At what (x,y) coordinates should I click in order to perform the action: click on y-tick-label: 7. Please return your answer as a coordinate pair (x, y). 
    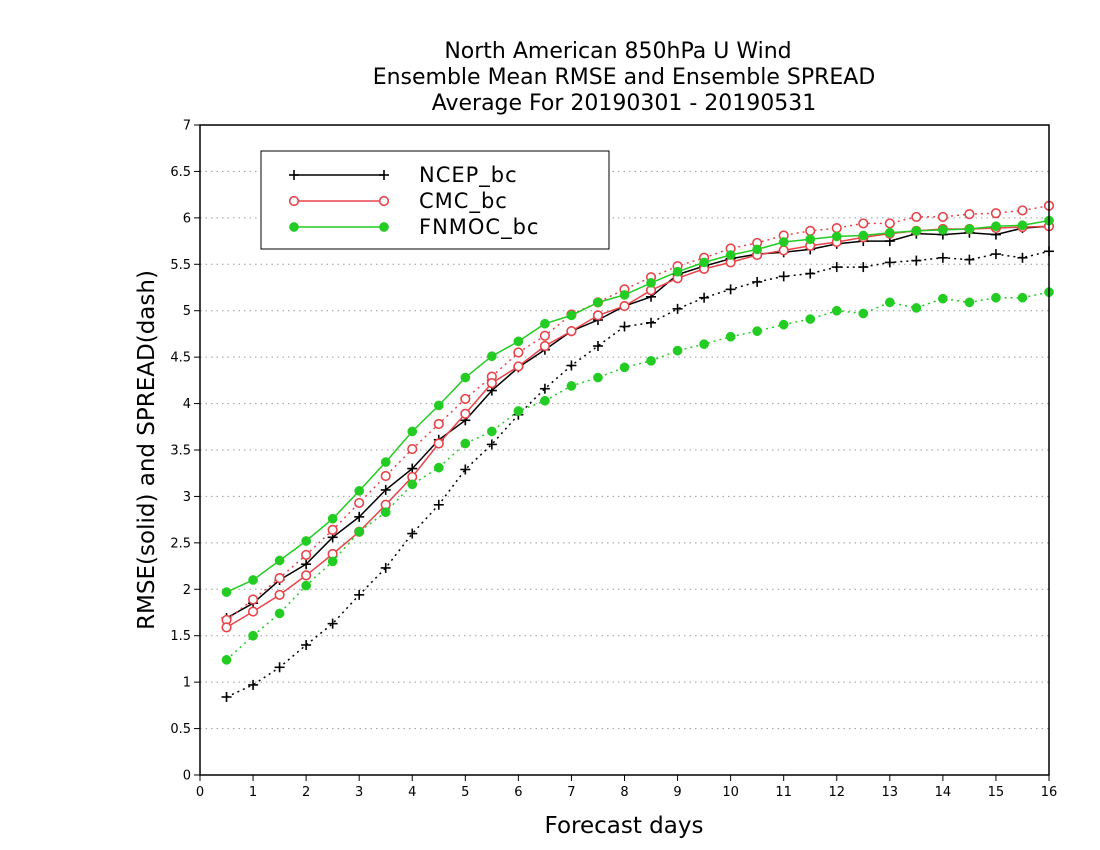
    Looking at the image, I should click on (187, 126).